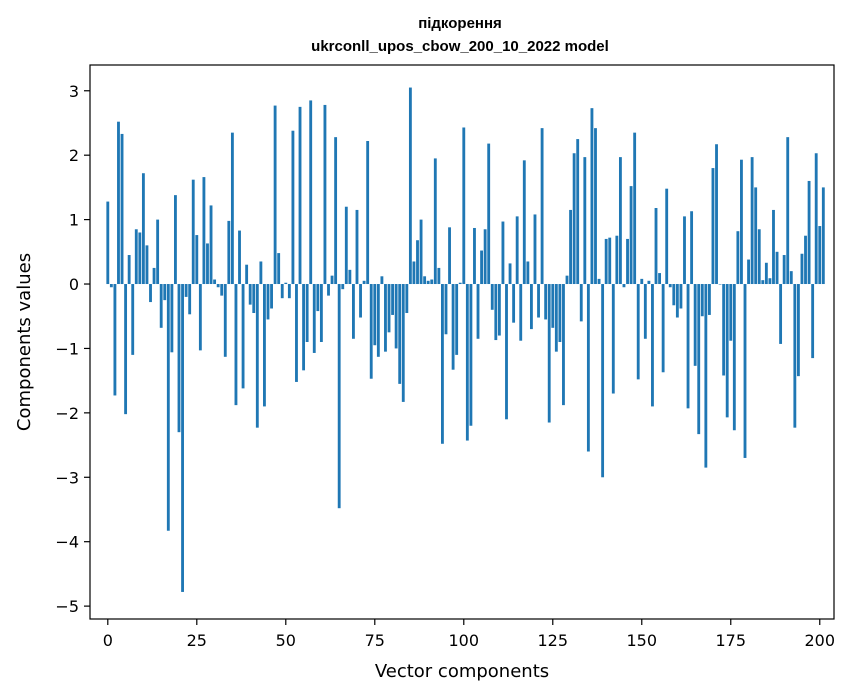  I want to click on x-axis-label: Vector components, so click(462, 671).